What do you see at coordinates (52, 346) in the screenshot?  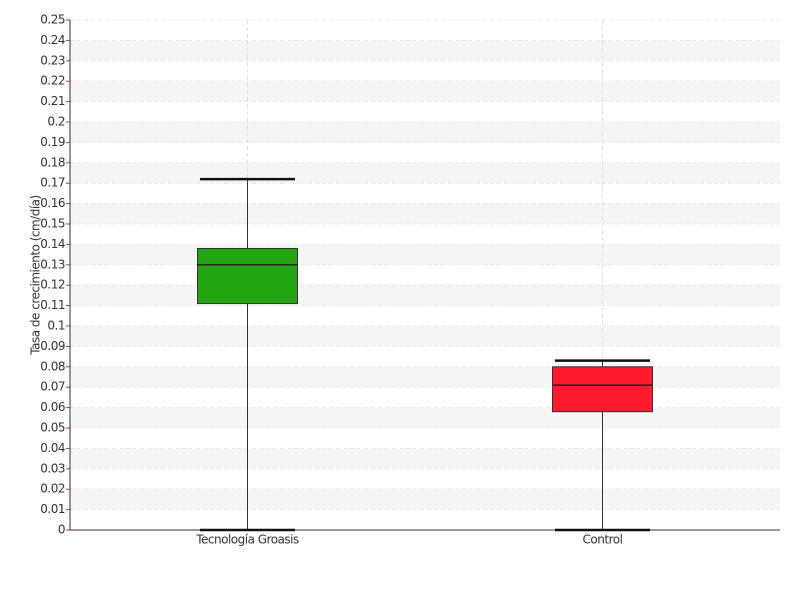 I see `y-tick-label: 0.09` at bounding box center [52, 346].